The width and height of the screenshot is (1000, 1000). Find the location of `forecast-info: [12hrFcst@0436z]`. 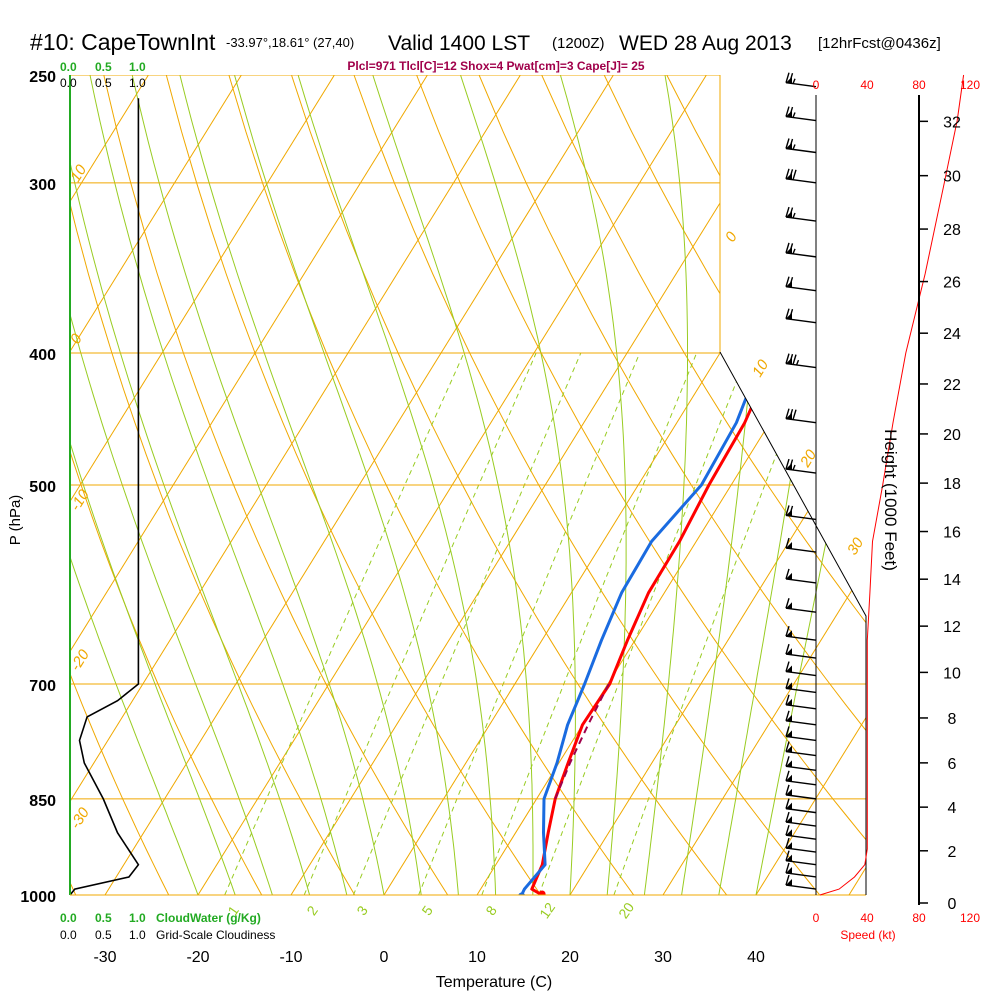

forecast-info: [12hrFcst@0436z] is located at coordinates (879, 43).